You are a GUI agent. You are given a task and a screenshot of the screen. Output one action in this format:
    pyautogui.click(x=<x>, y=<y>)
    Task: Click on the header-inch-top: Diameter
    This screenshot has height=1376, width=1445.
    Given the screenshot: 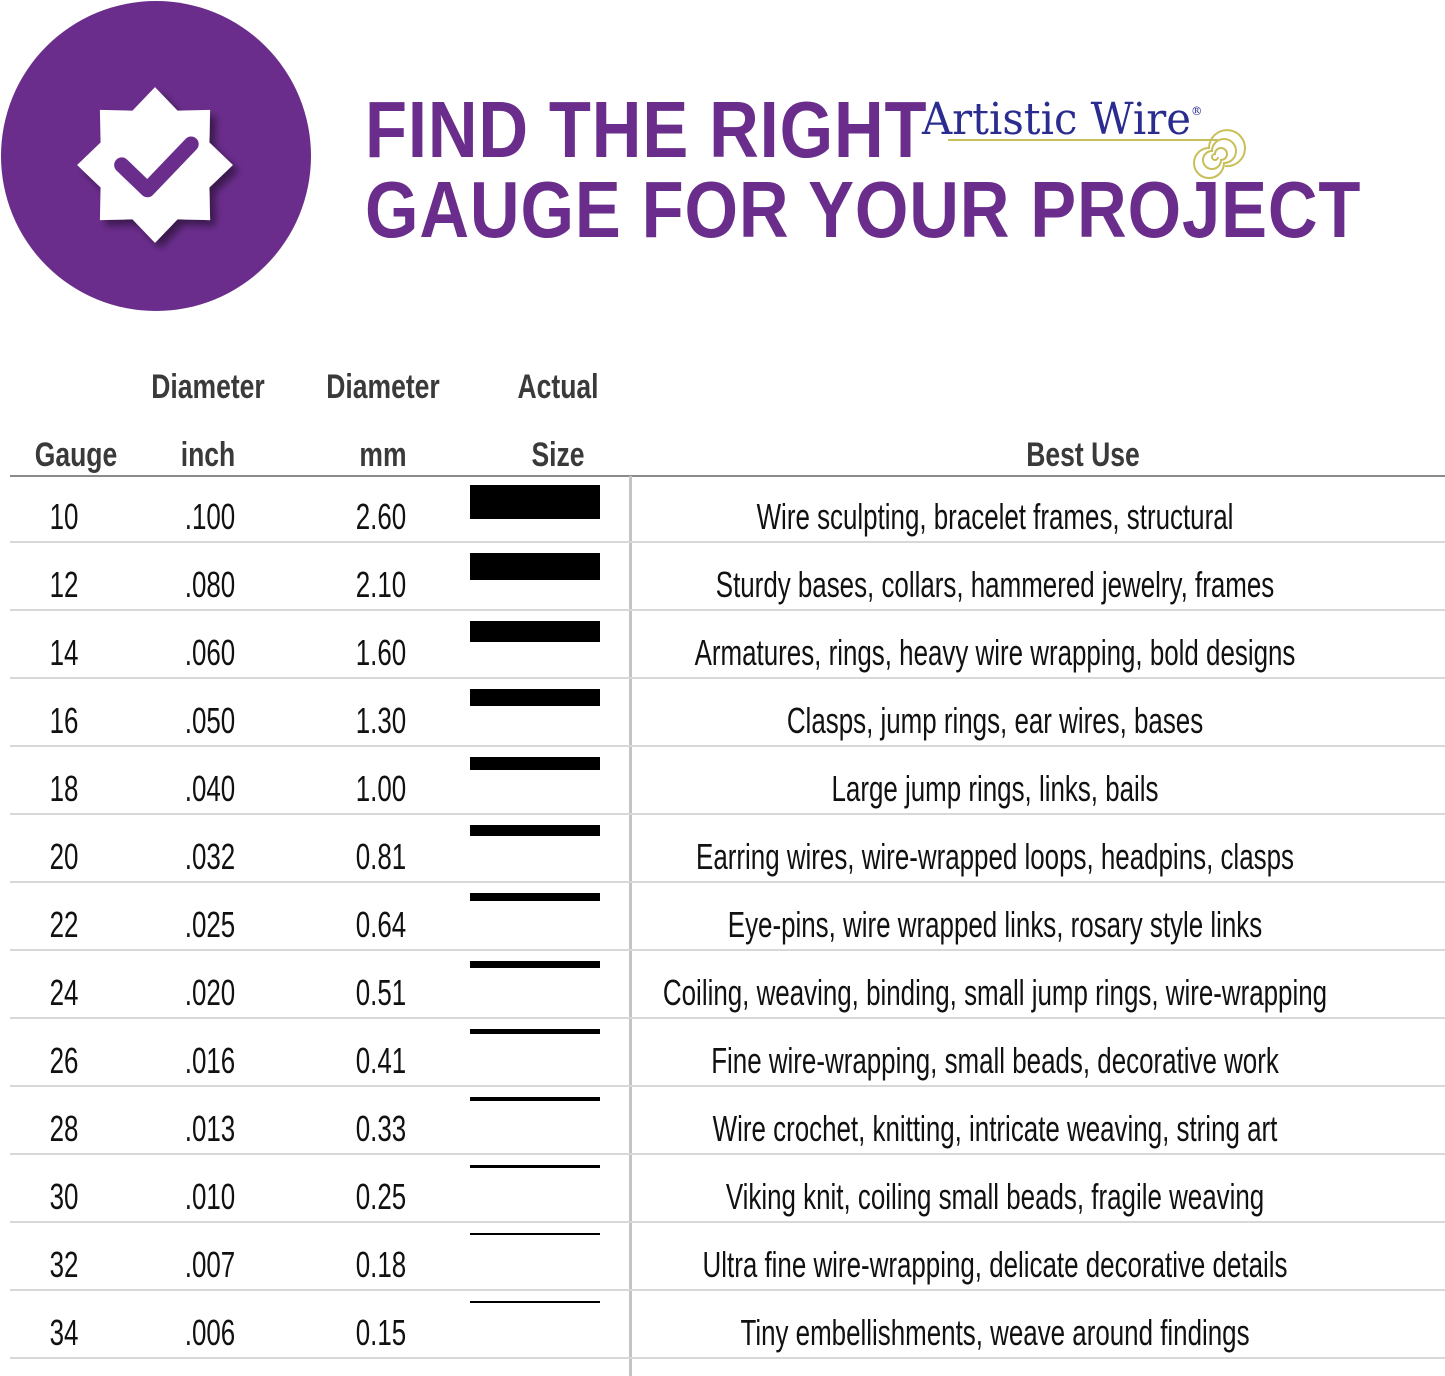 What is the action you would take?
    pyautogui.click(x=208, y=387)
    